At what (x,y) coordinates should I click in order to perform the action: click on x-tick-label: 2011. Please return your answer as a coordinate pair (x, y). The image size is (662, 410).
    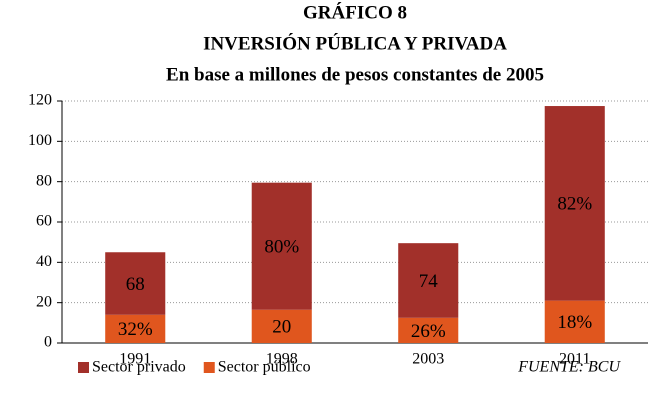
    Looking at the image, I should click on (574, 359).